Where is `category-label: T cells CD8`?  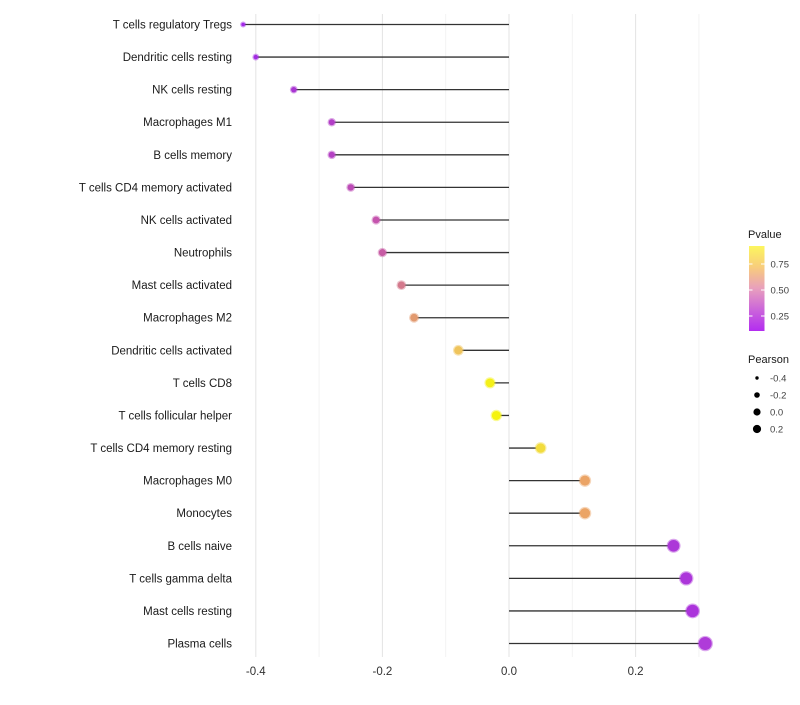 category-label: T cells CD8 is located at coordinates (202, 384).